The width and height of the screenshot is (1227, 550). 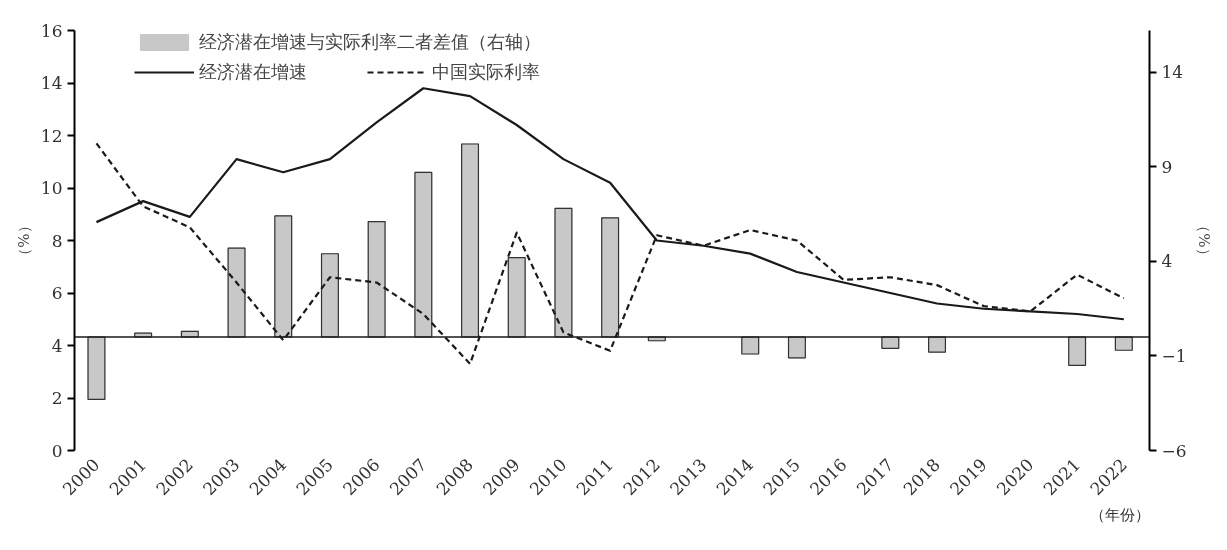 I want to click on y2-tick-label: 4, so click(x=1167, y=261).